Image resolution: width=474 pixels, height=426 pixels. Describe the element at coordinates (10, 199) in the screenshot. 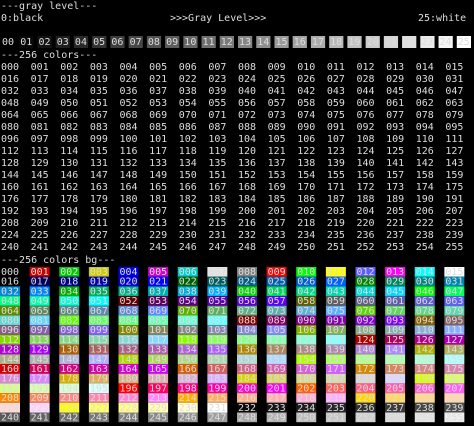

I see `fg-color-label: 176` at that location.